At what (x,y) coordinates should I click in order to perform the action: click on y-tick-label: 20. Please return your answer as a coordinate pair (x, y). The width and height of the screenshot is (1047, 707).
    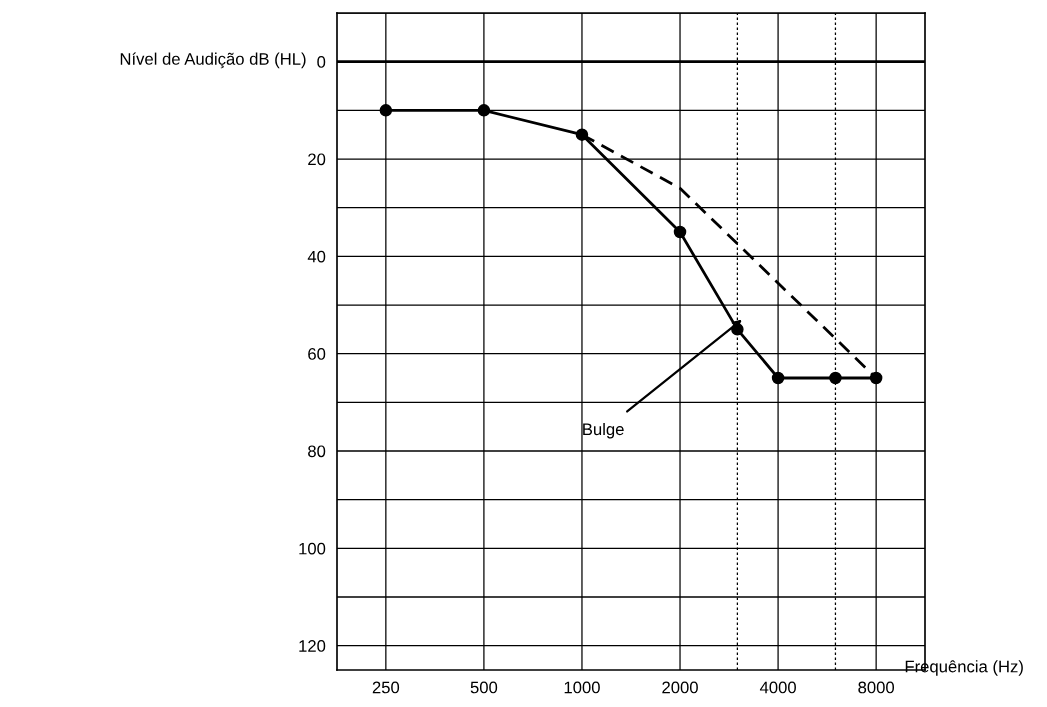
    Looking at the image, I should click on (317, 159).